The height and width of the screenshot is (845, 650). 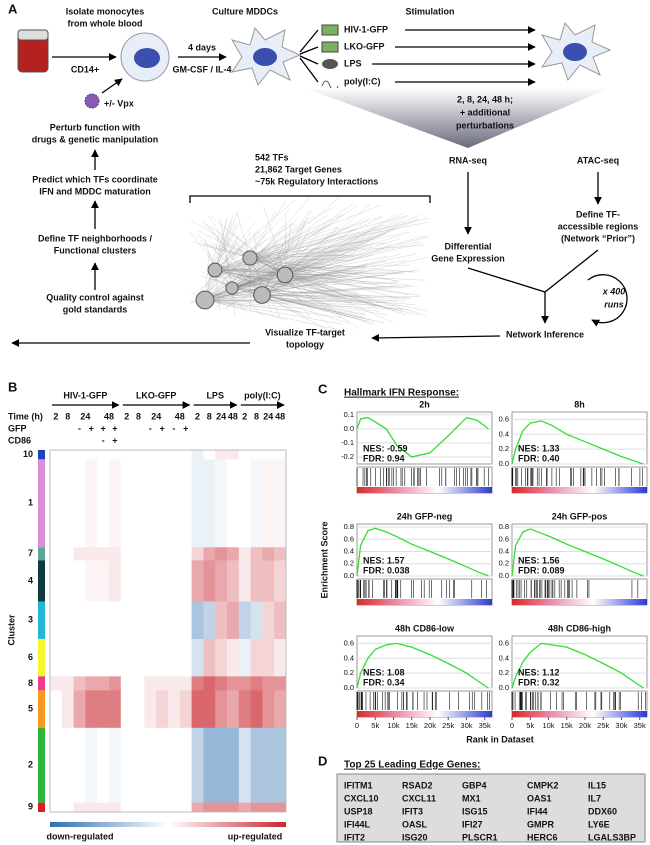 I want to click on gene-name: IFIT3, so click(x=412, y=811).